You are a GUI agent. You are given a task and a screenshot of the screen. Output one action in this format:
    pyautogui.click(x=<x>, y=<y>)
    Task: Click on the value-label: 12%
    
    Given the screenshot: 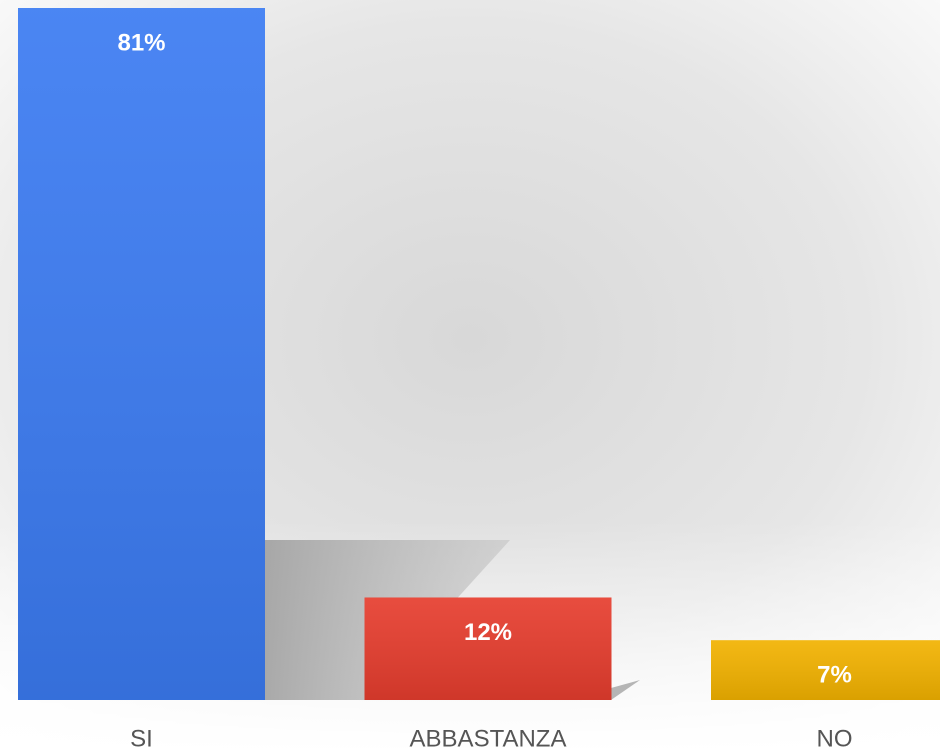 What is the action you would take?
    pyautogui.click(x=488, y=632)
    